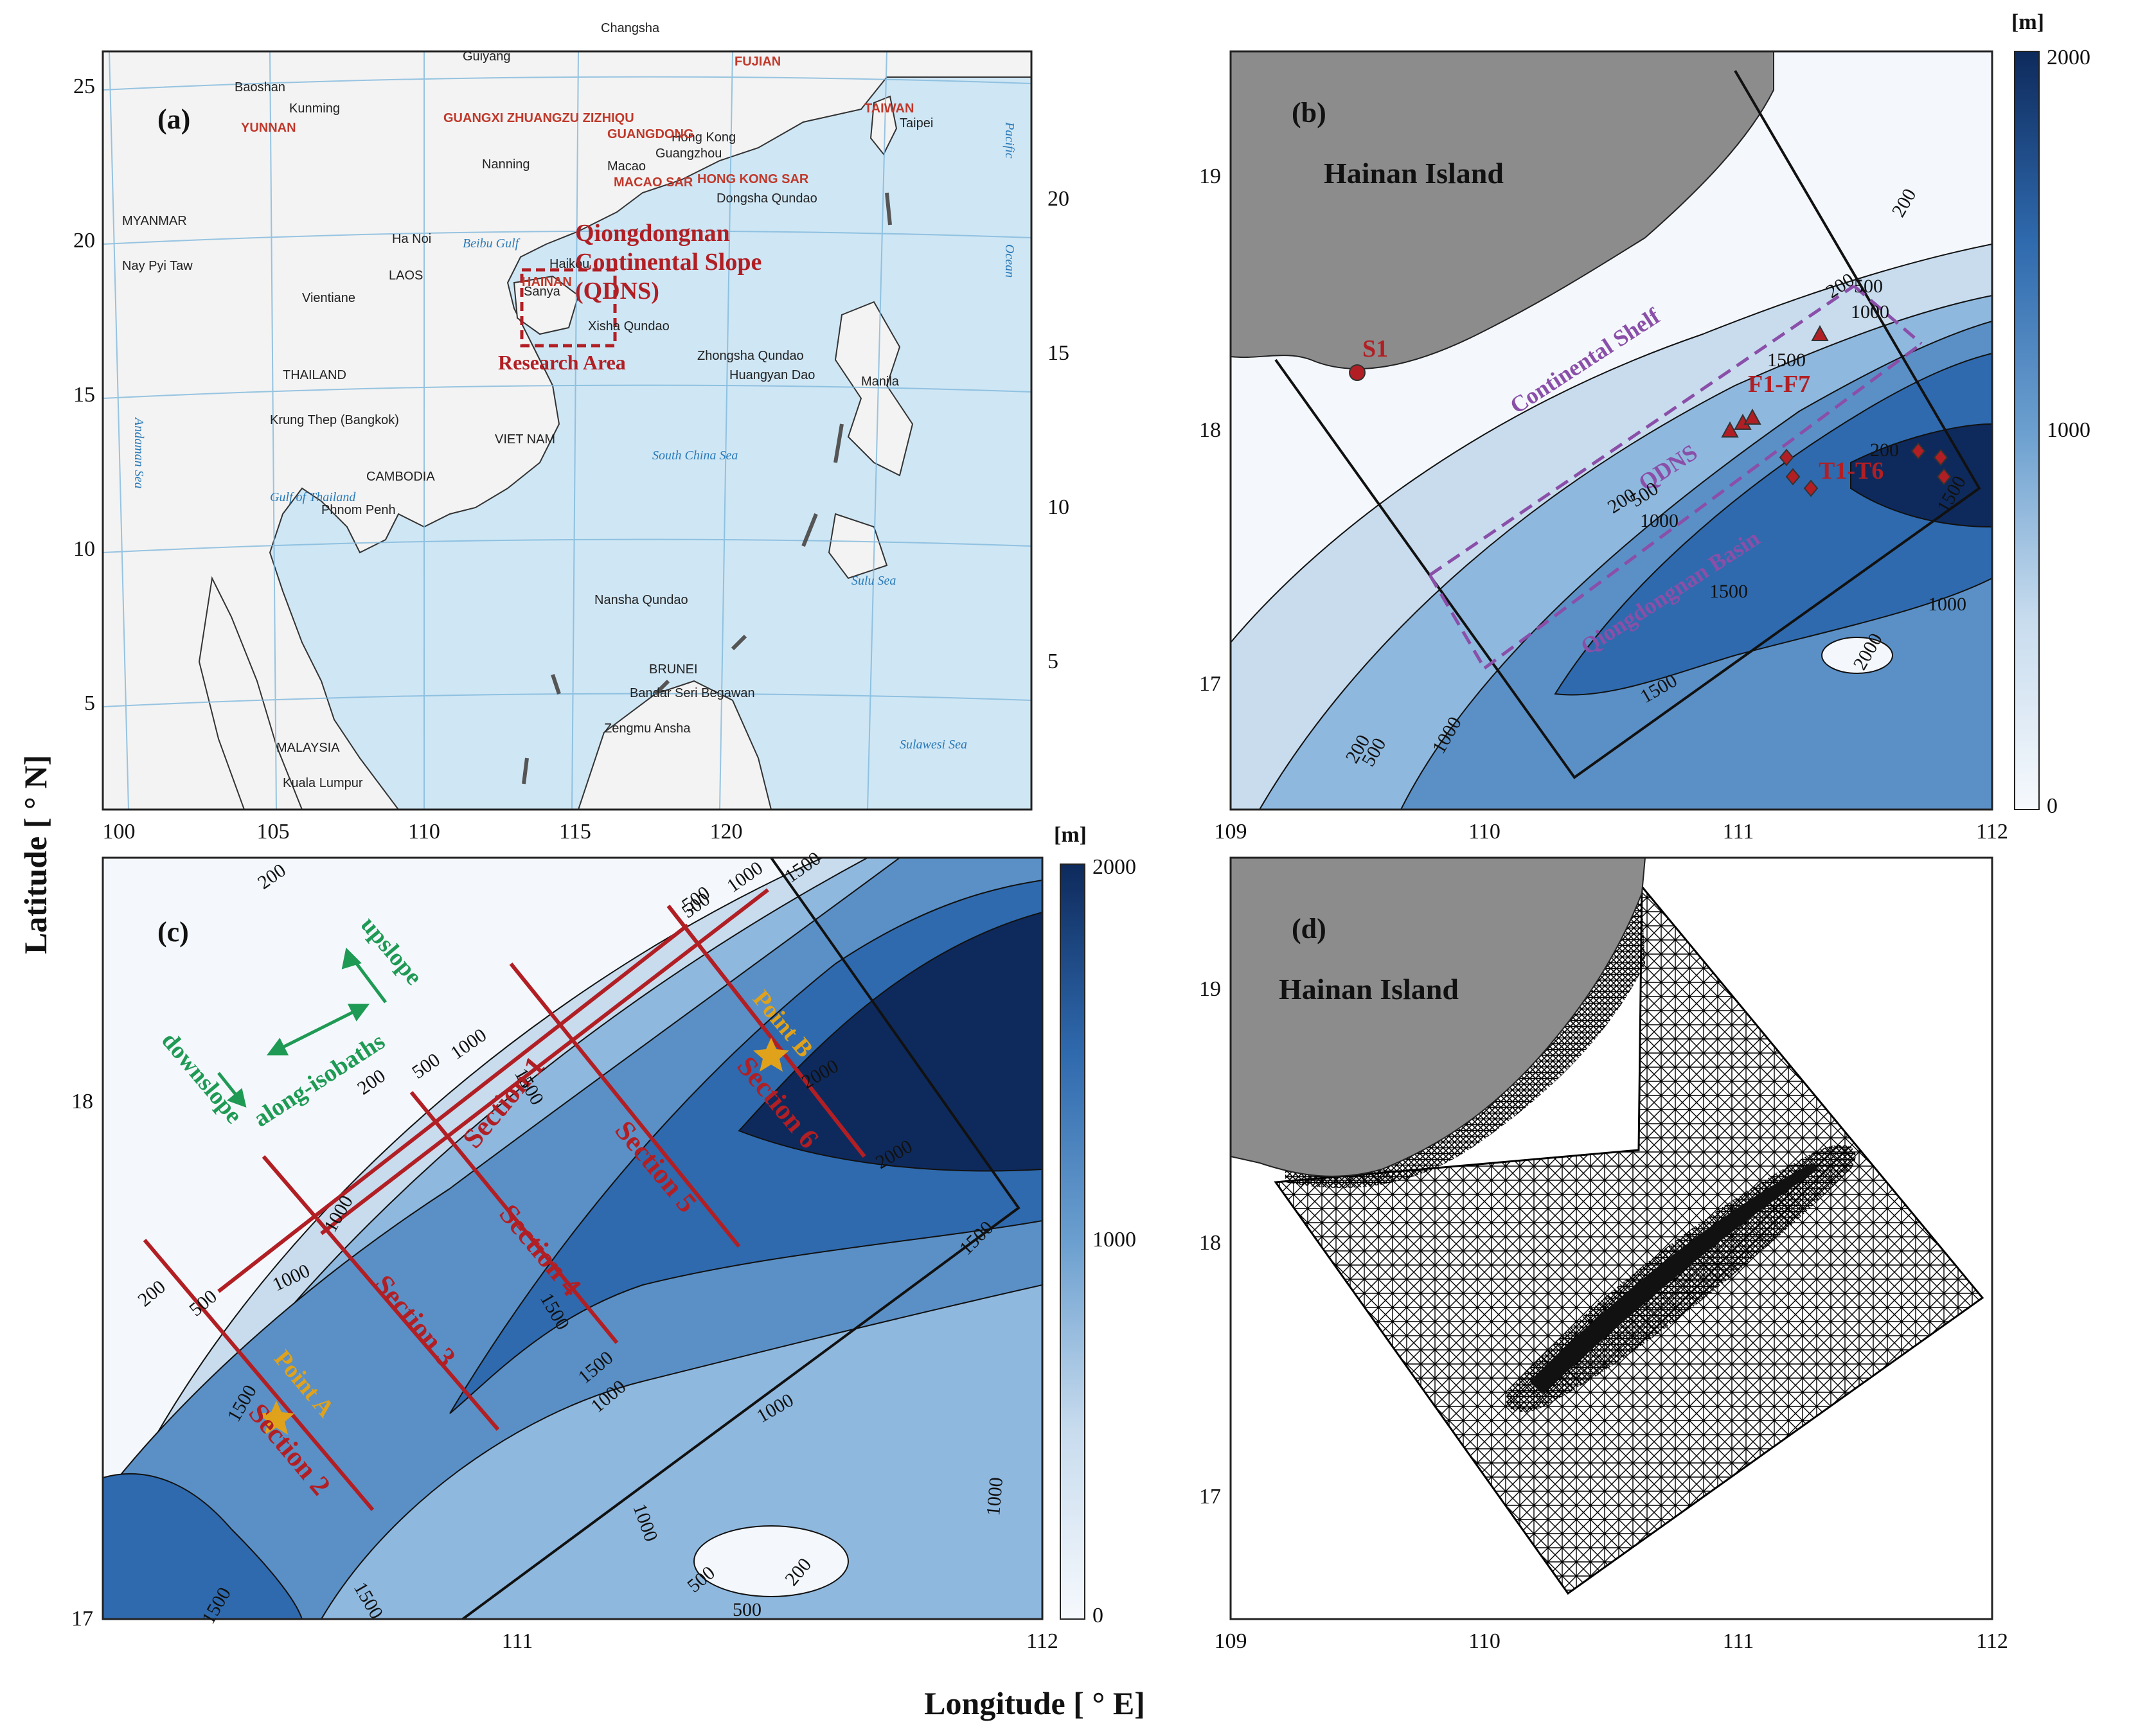 This screenshot has width=2129, height=1736. What do you see at coordinates (276, 1418) in the screenshot?
I see `point-a-star` at bounding box center [276, 1418].